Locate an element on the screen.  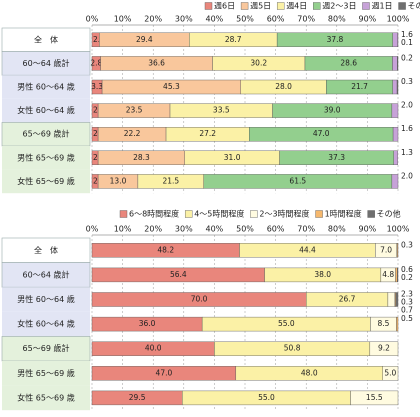
value-label: 61.5 is located at coordinates (297, 180).